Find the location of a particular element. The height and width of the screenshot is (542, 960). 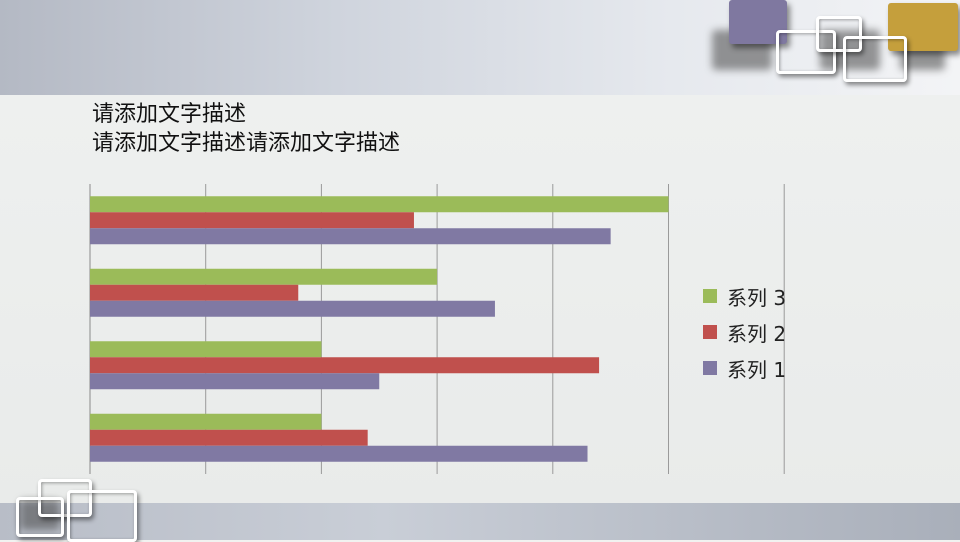

legend-item-series-2: 系列 2 is located at coordinates (744, 332).